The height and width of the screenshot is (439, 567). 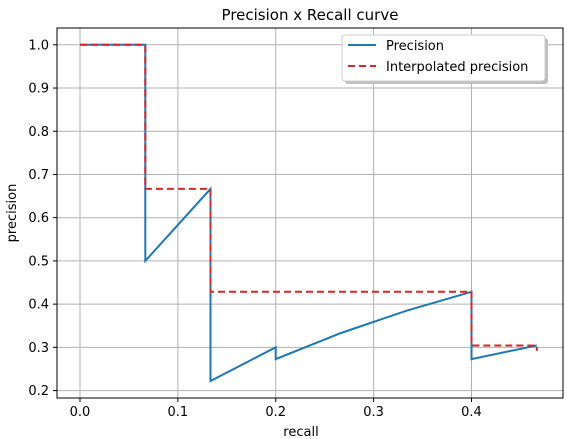 What do you see at coordinates (471, 412) in the screenshot?
I see `x-tick-label: 0.4` at bounding box center [471, 412].